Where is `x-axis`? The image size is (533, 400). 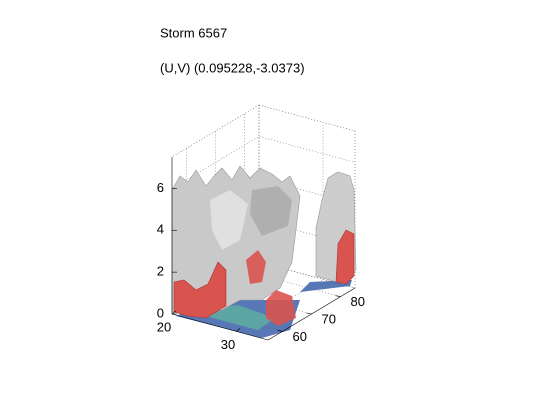 x-axis is located at coordinates (220, 327).